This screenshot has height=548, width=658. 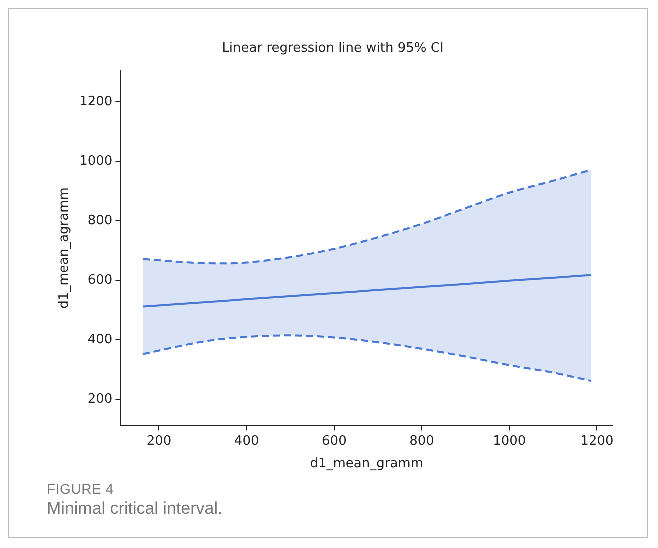 What do you see at coordinates (96, 102) in the screenshot?
I see `y-tick-label: 1200` at bounding box center [96, 102].